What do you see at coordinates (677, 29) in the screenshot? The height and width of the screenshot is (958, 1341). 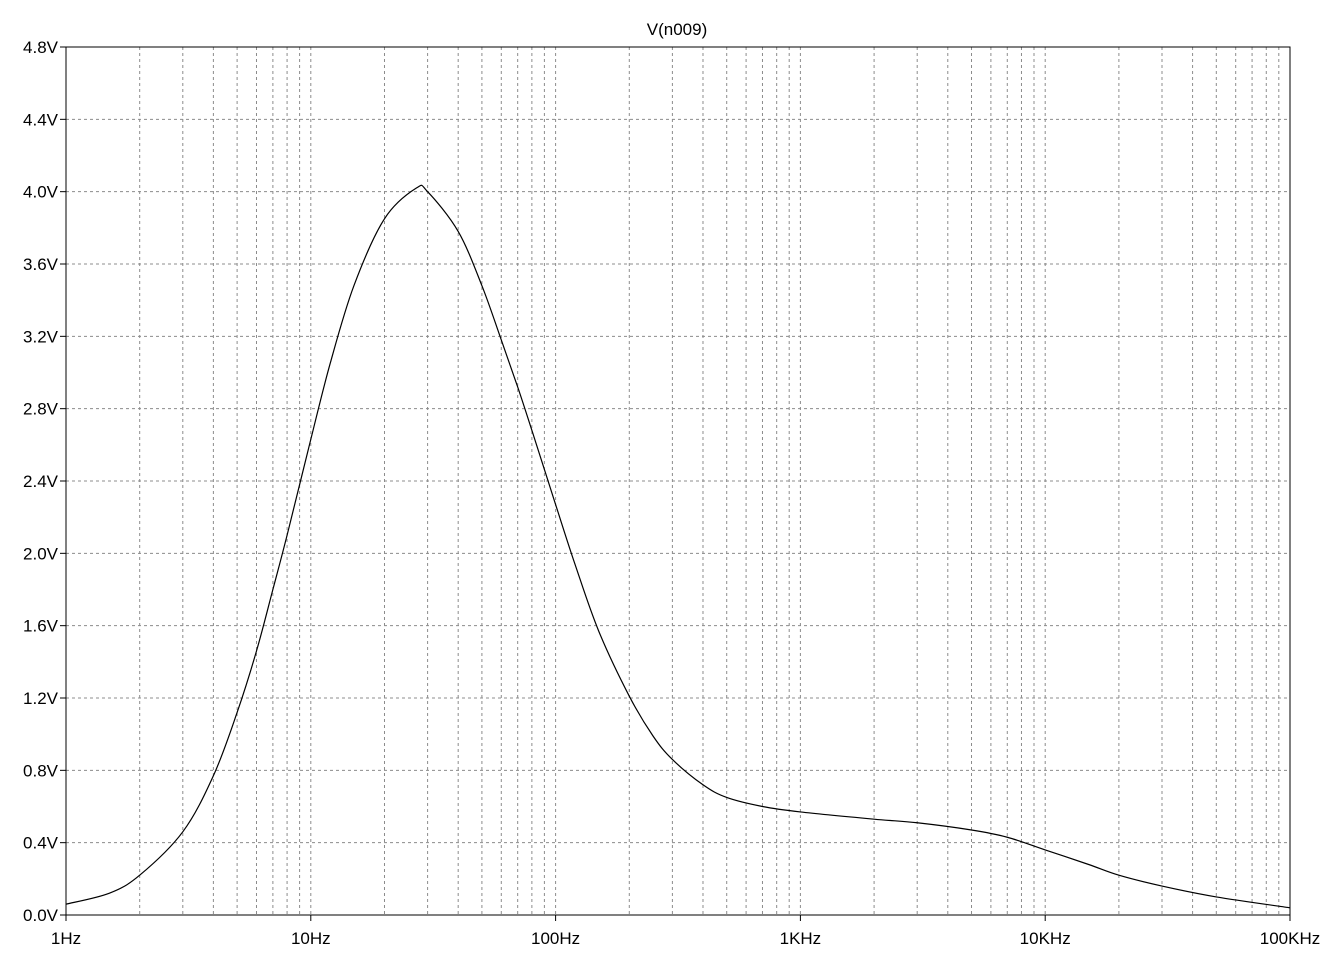 I see `chart-title: V(n009)` at bounding box center [677, 29].